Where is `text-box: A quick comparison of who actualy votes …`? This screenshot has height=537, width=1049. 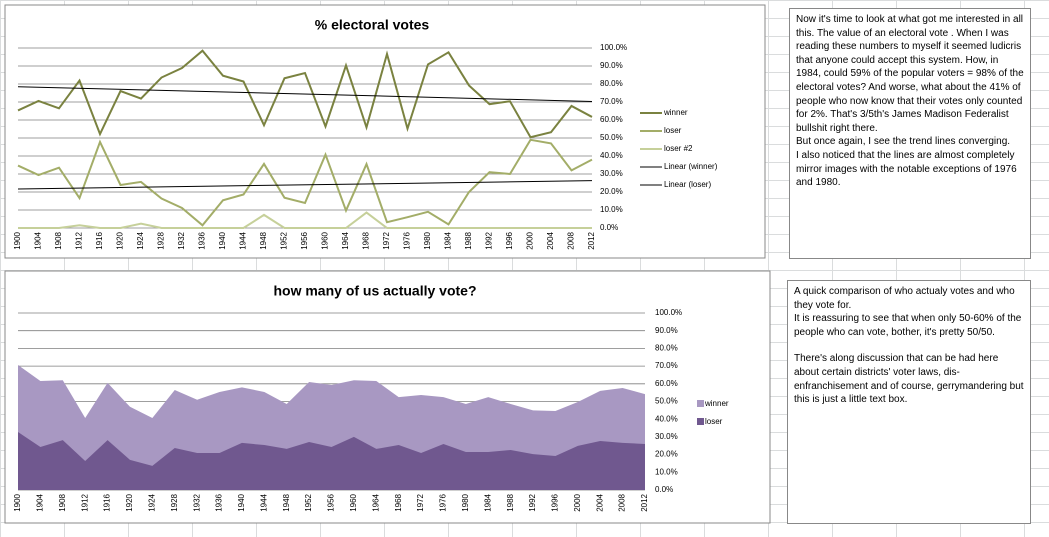
text-box: A quick comparison of who actualy votes … is located at coordinates (909, 402).